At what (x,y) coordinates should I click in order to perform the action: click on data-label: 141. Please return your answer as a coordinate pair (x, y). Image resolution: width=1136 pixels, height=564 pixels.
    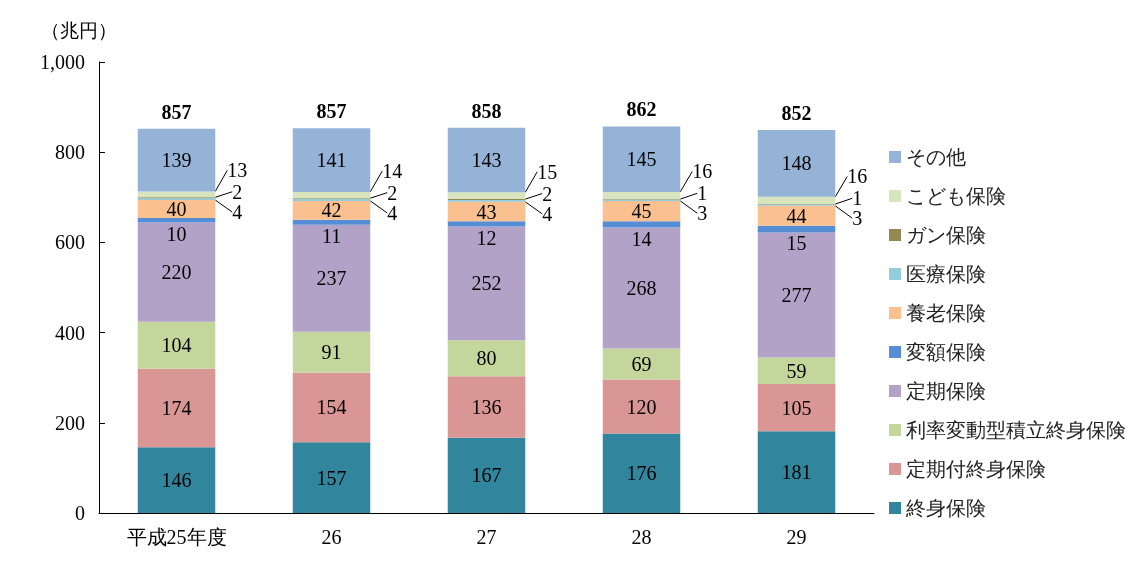
    Looking at the image, I should click on (331, 160).